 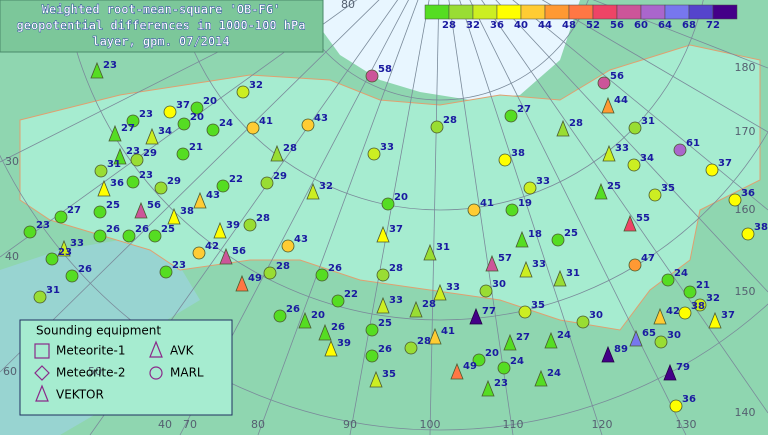 I want to click on scale-label: 52, so click(x=593, y=25).